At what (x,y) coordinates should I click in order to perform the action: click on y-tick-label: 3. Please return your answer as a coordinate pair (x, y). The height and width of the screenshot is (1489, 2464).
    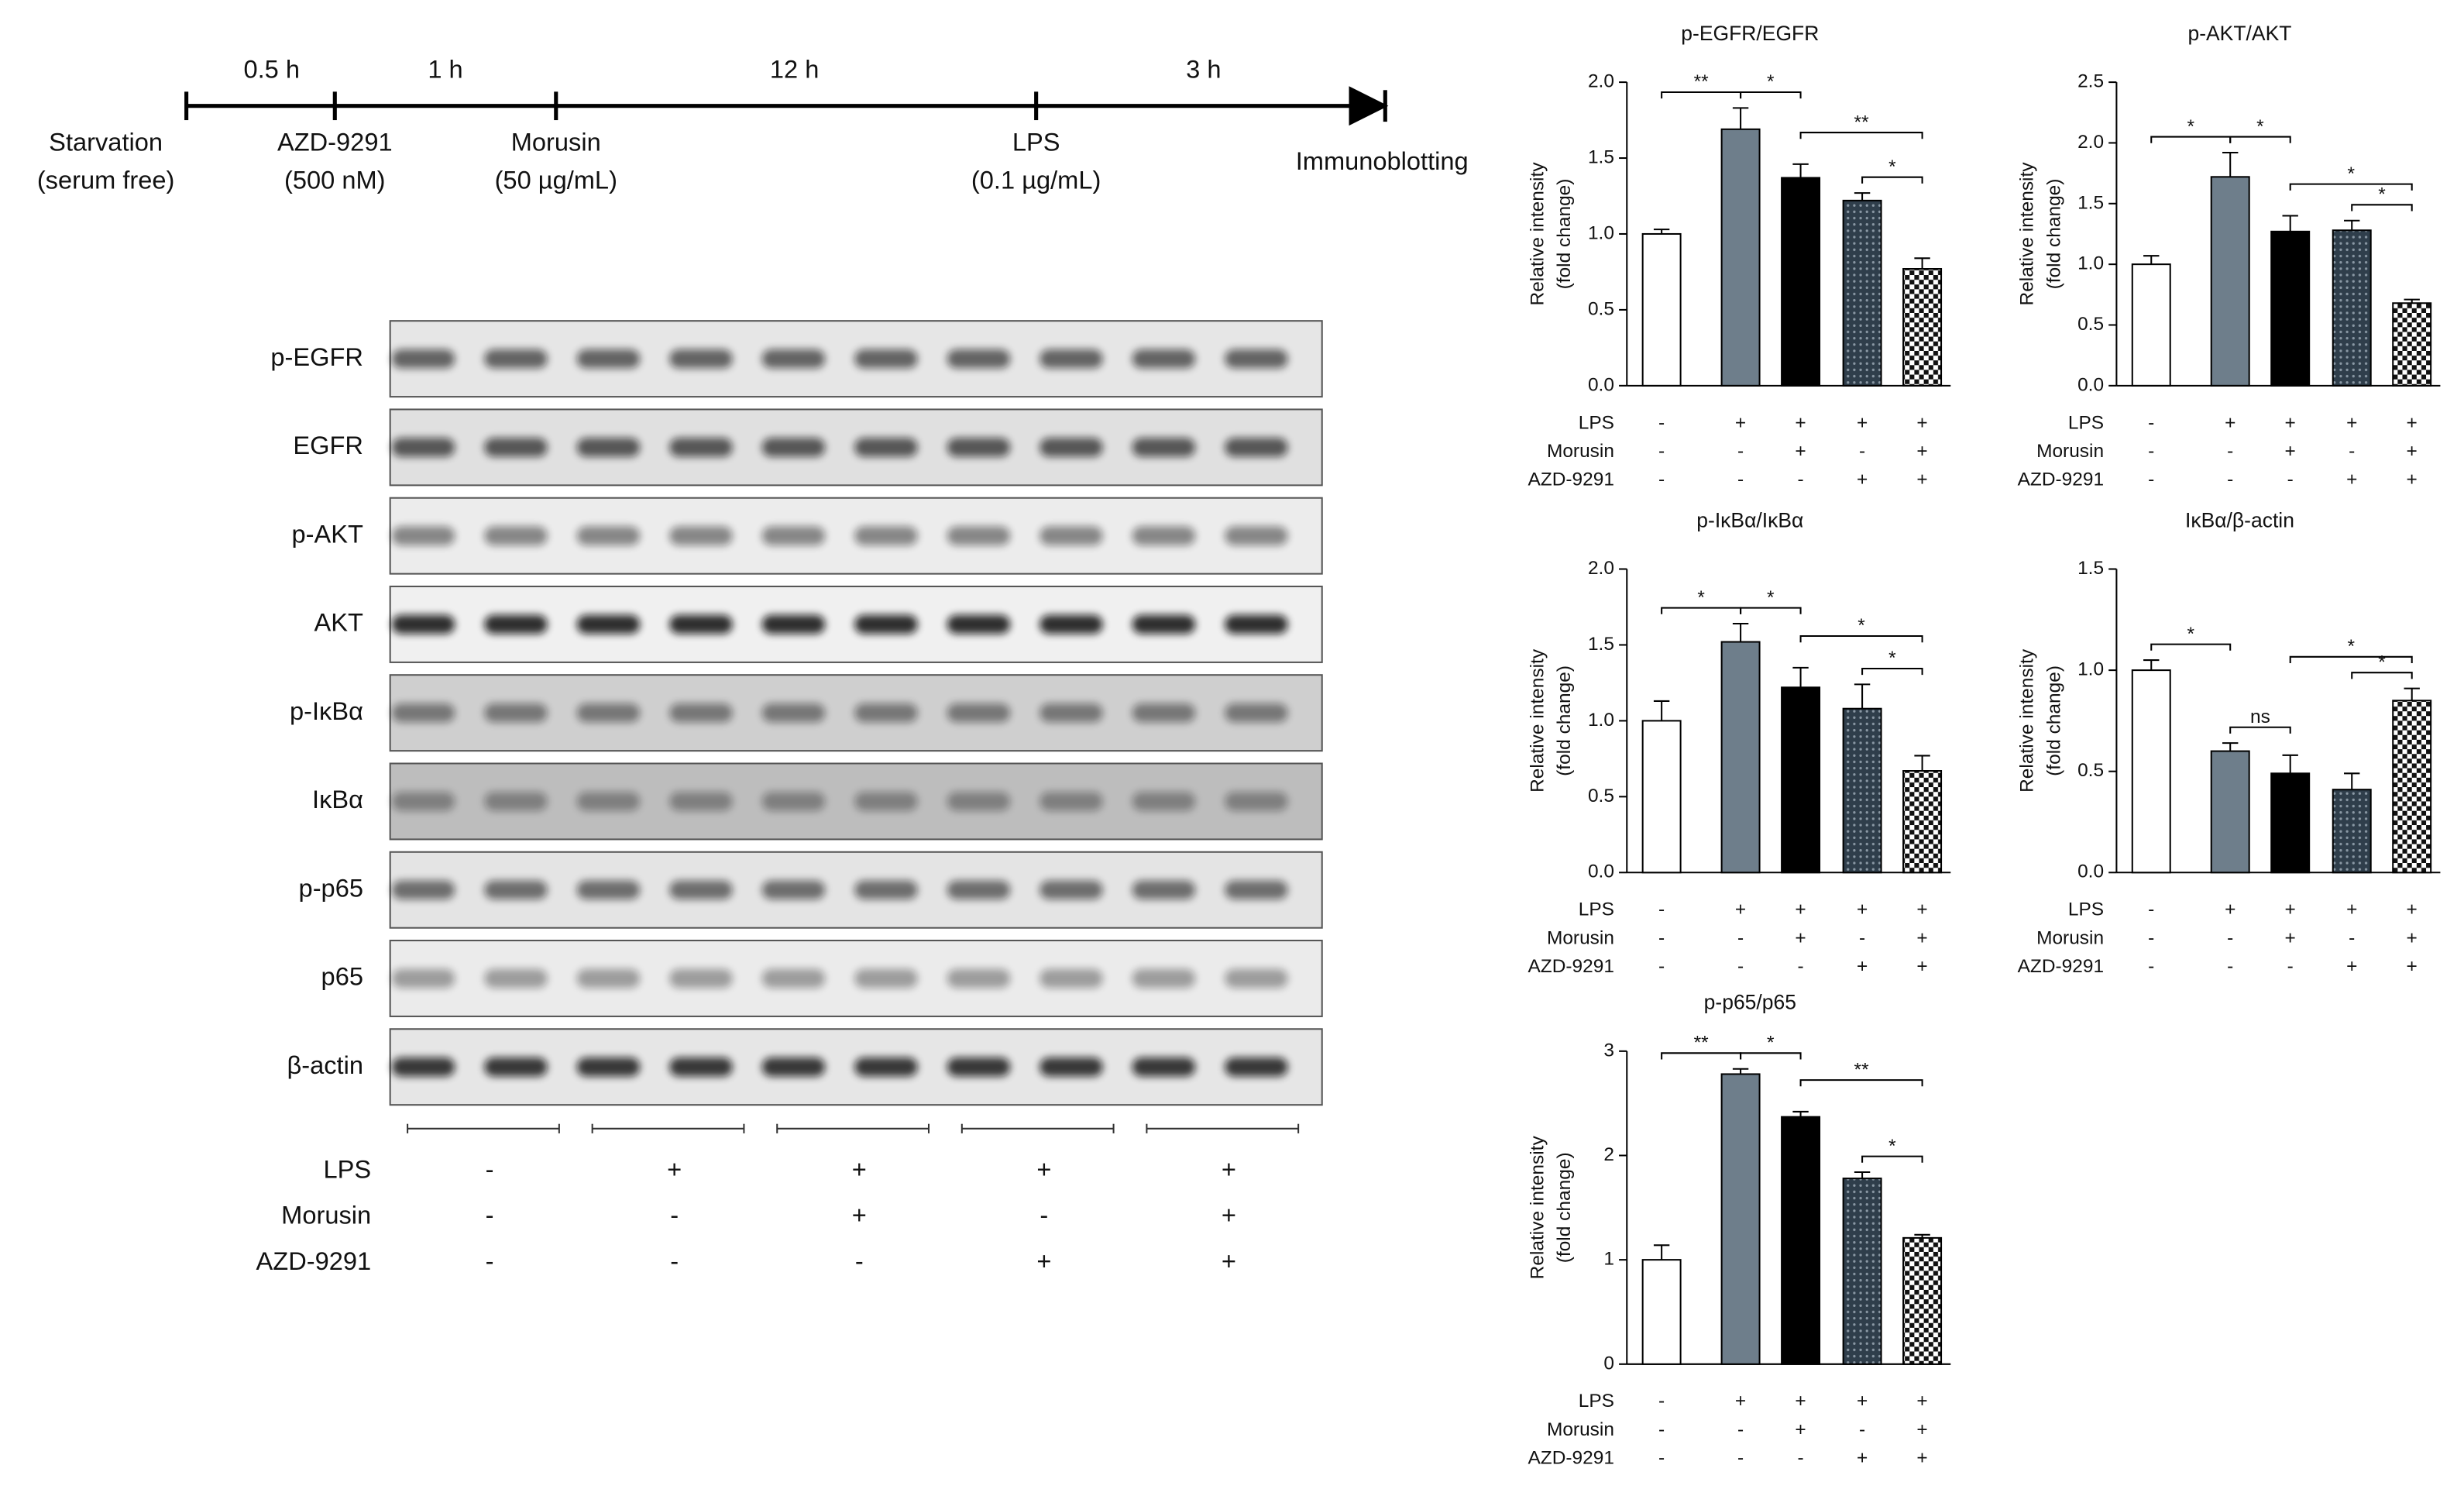
    Looking at the image, I should click on (1609, 1050).